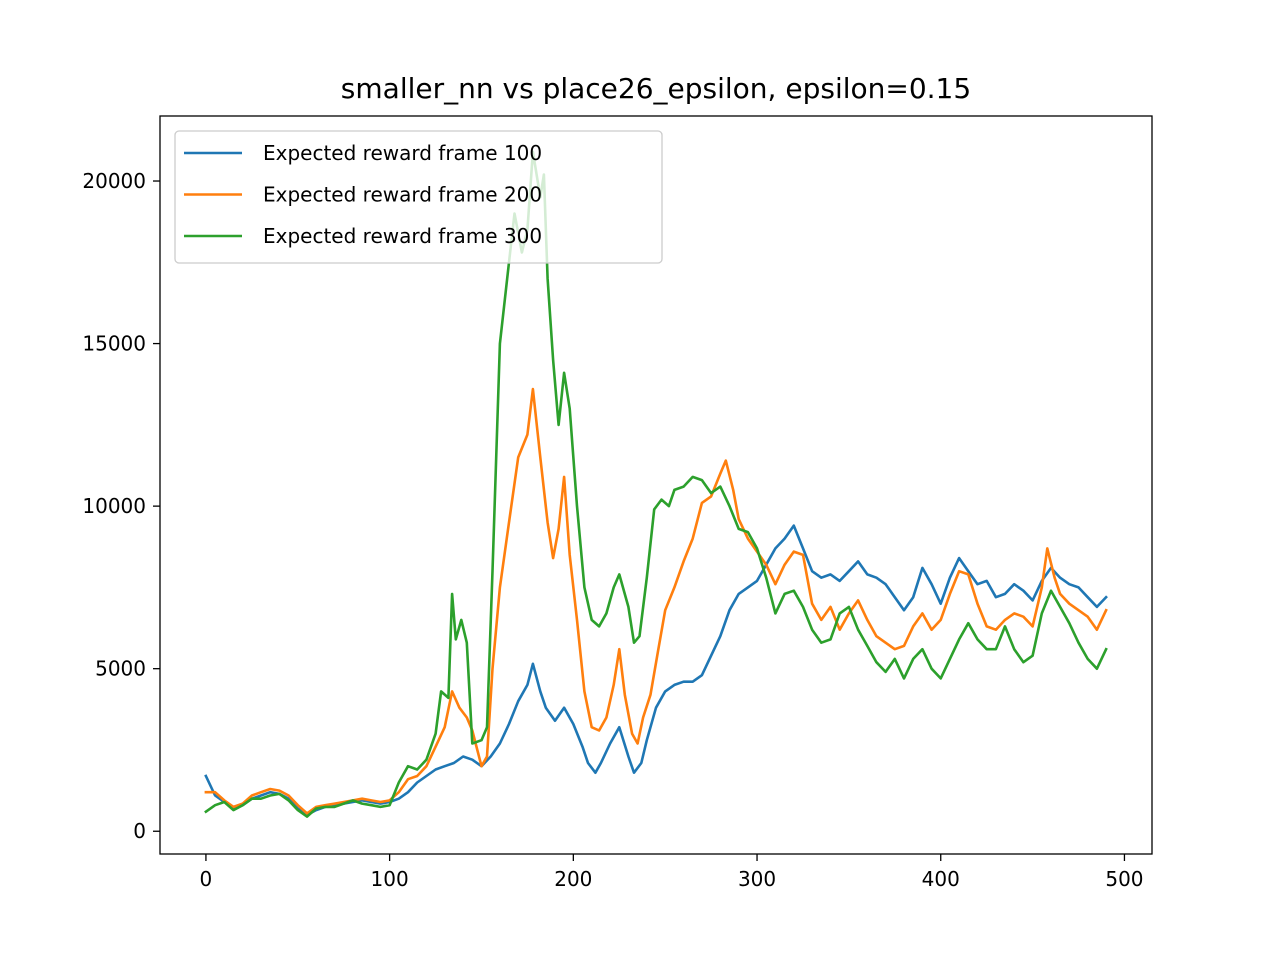 The height and width of the screenshot is (960, 1280). I want to click on legend-label-3: Expected reward frame 300, so click(402, 236).